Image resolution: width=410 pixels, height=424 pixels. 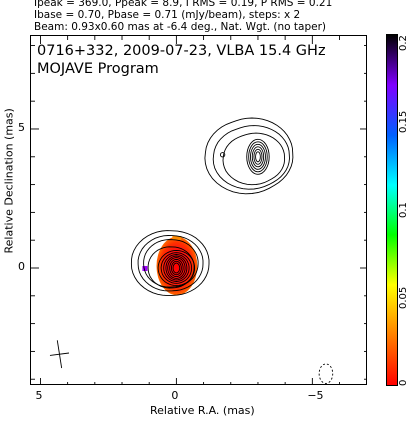 What do you see at coordinates (403, 122) in the screenshot?
I see `colorbar-tick-label: 0.15` at bounding box center [403, 122].